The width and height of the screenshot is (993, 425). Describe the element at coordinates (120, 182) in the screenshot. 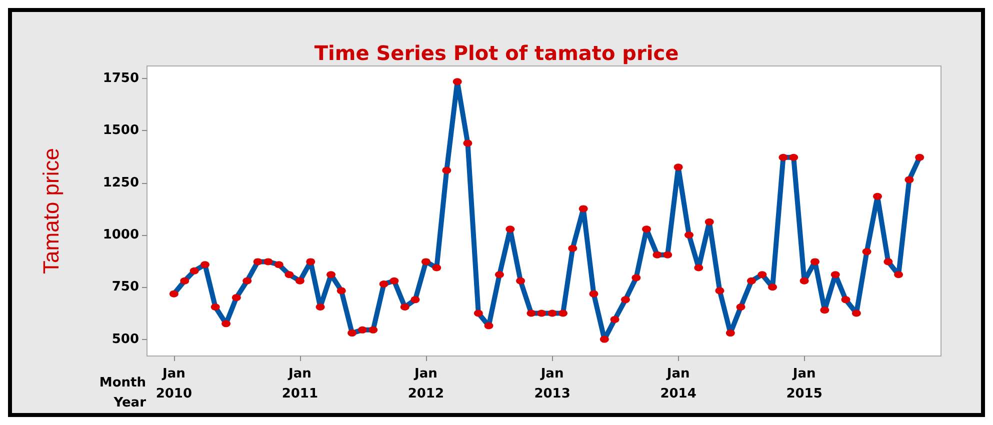

I see `y-tick-label: 1250` at that location.